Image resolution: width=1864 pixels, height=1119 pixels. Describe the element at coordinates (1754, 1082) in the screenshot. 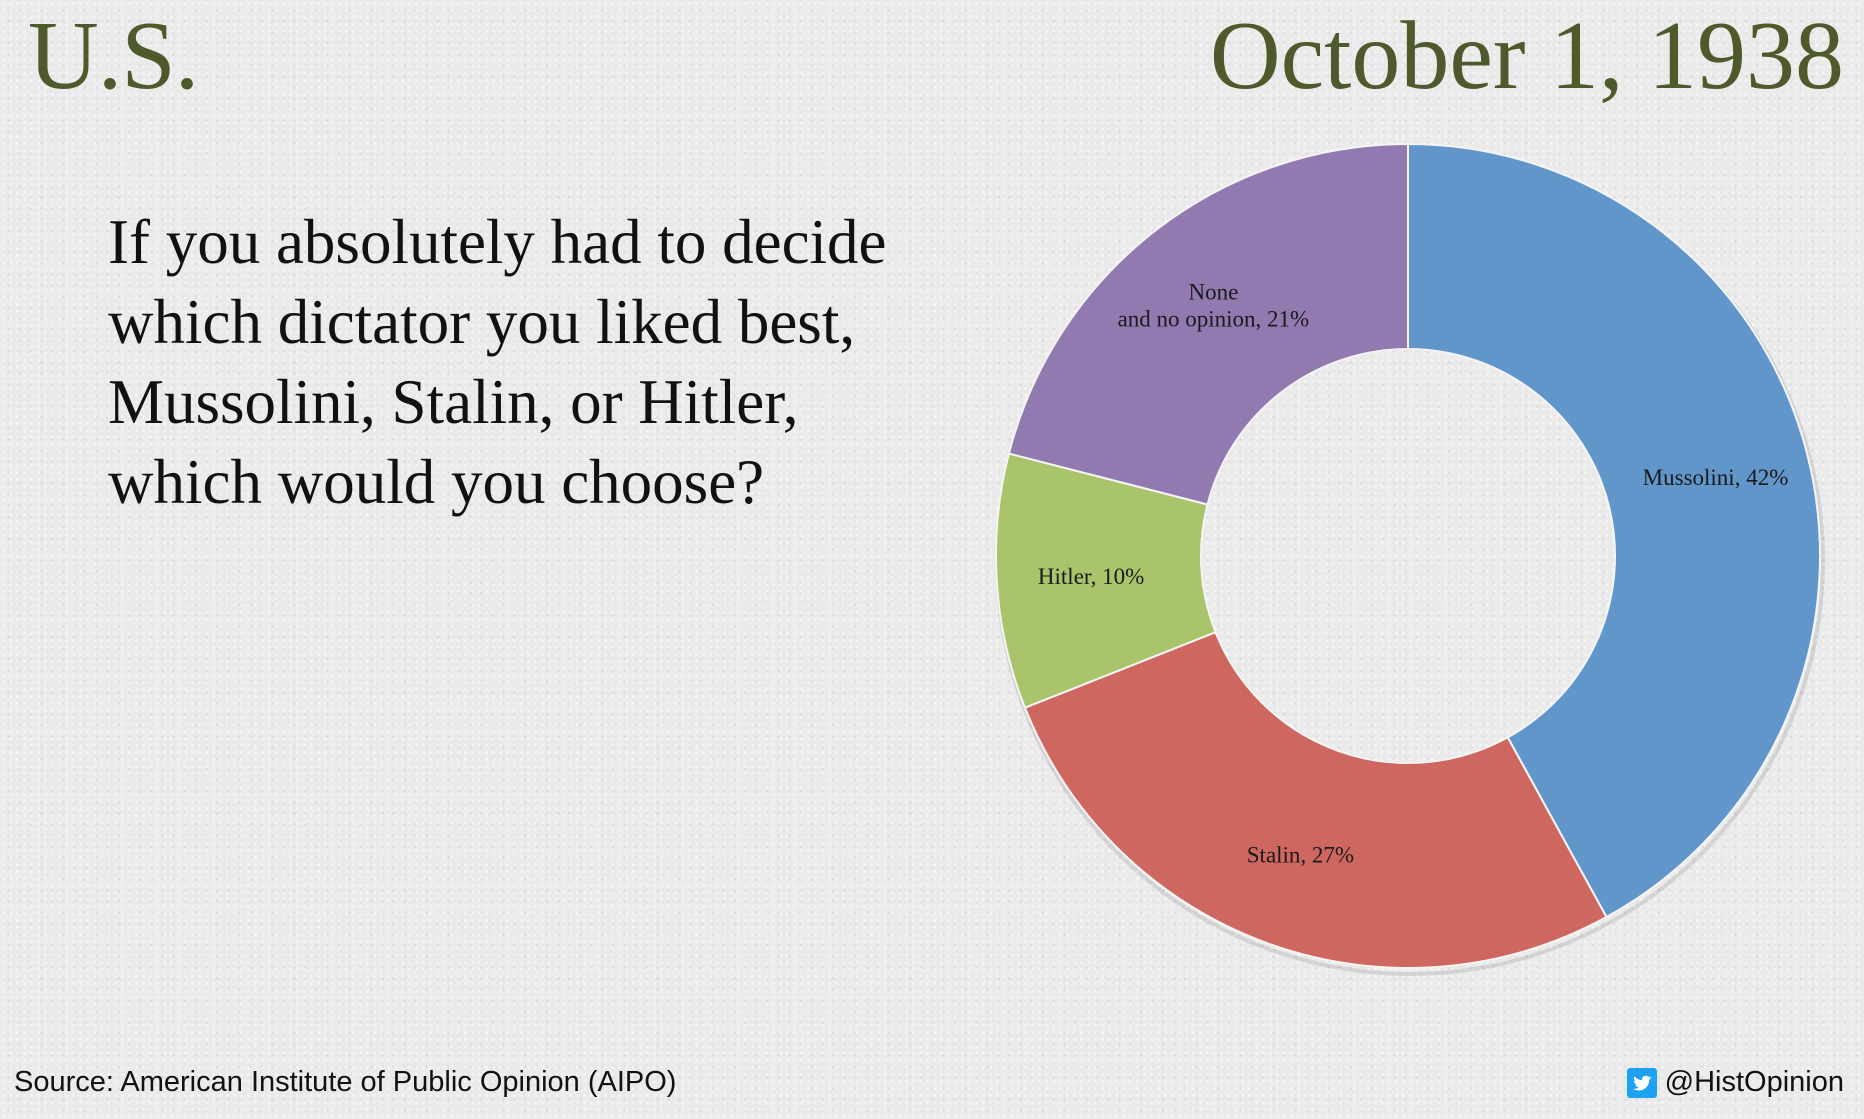

I see `handle-text: @HistOpinion` at that location.